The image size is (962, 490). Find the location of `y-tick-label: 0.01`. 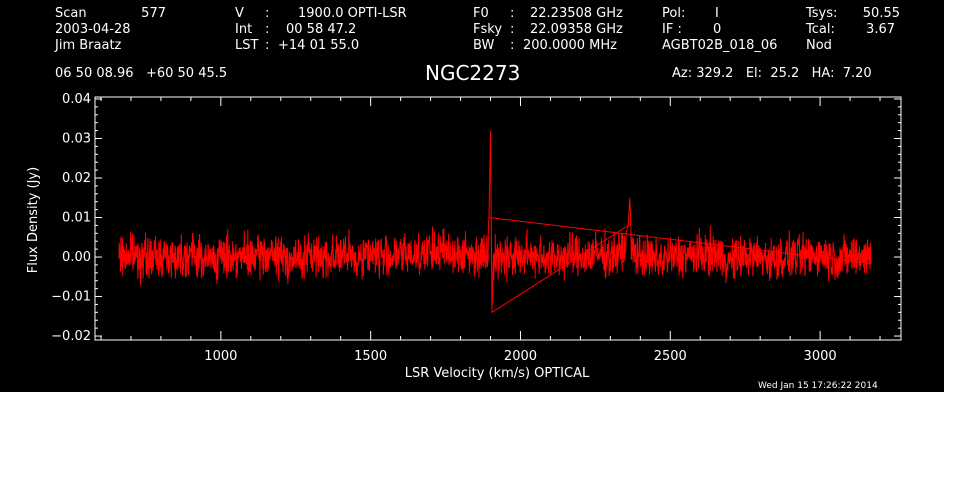

y-tick-label: 0.01 is located at coordinates (76, 218).